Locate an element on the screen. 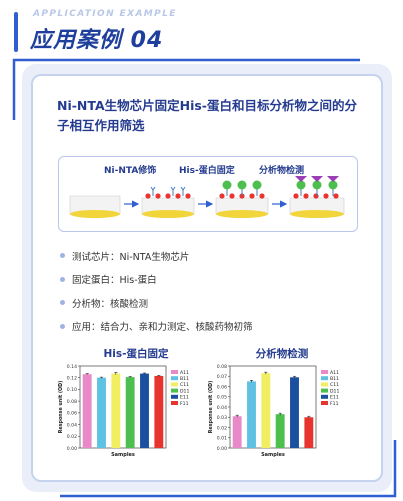 The image size is (403, 501). chip-his-protein is located at coordinates (242, 199).